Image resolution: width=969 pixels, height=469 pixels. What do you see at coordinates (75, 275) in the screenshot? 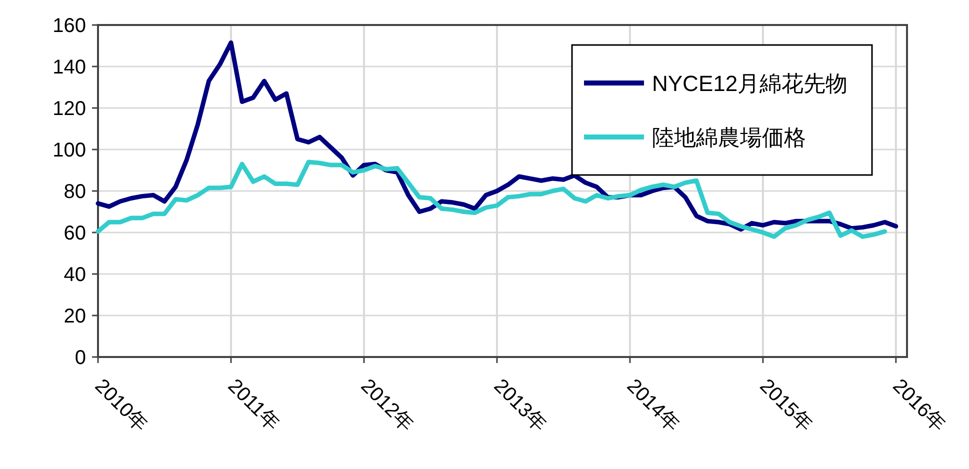
I see `y-tick-label: 40` at bounding box center [75, 275].